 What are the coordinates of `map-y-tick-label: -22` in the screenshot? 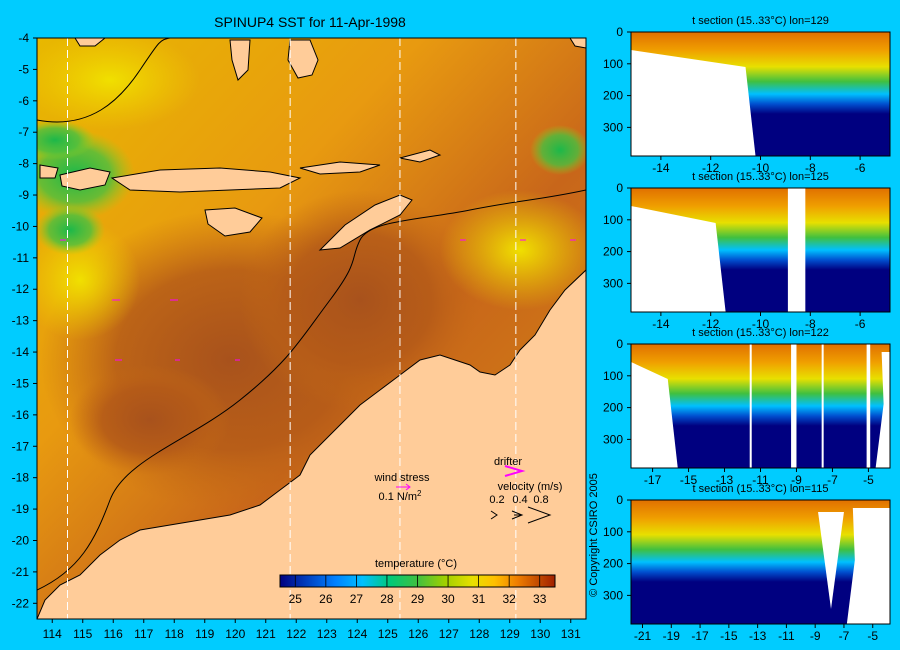 It's located at (21, 603).